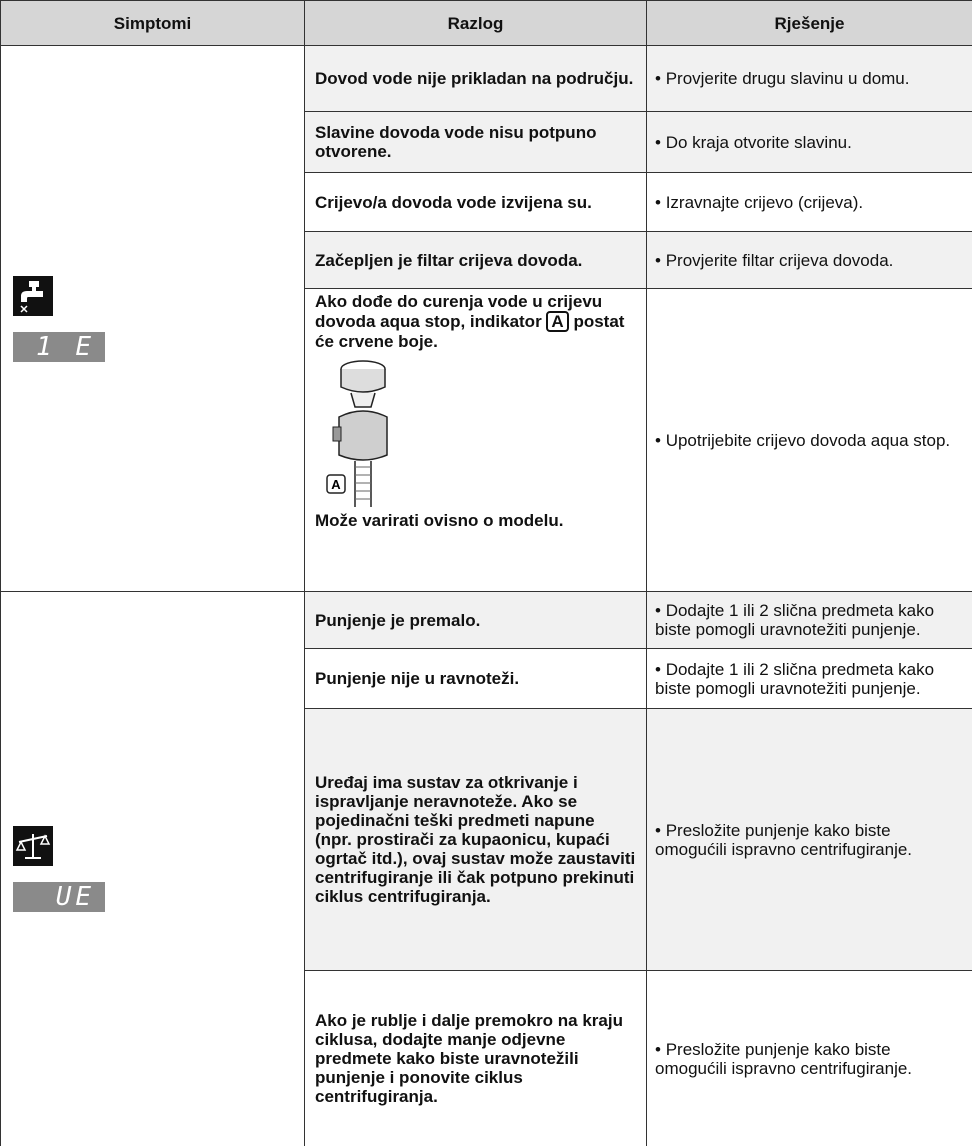 This screenshot has height=1146, width=972. I want to click on error-display: UE, so click(59, 897).